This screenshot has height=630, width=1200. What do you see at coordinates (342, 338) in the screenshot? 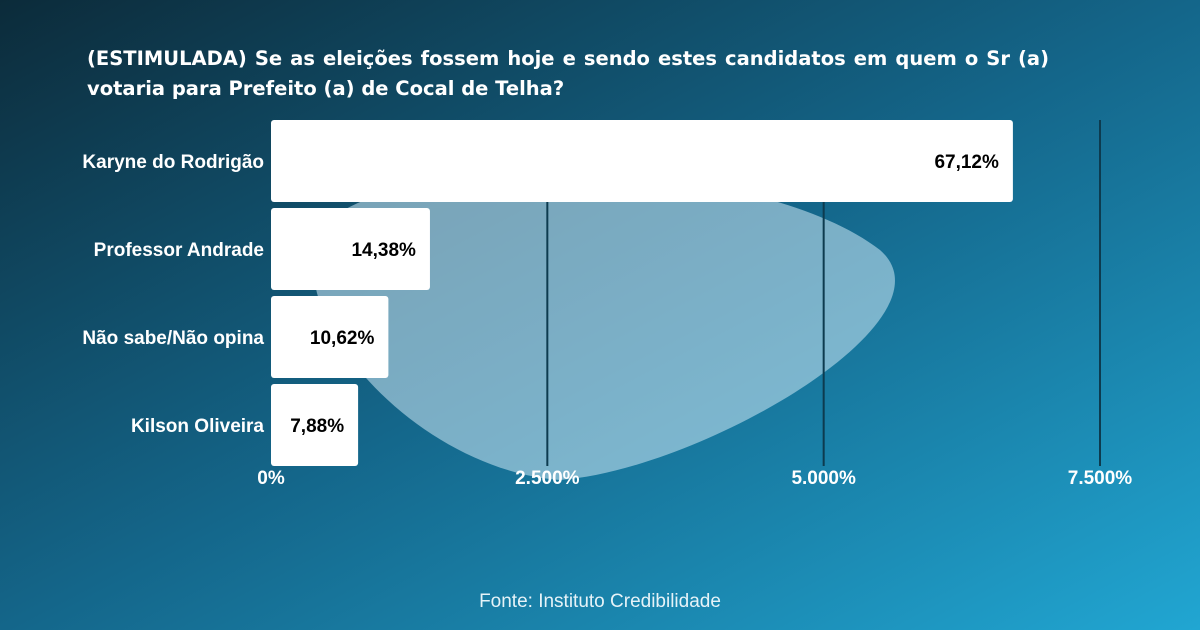
I see `value-label: 10,62%` at bounding box center [342, 338].